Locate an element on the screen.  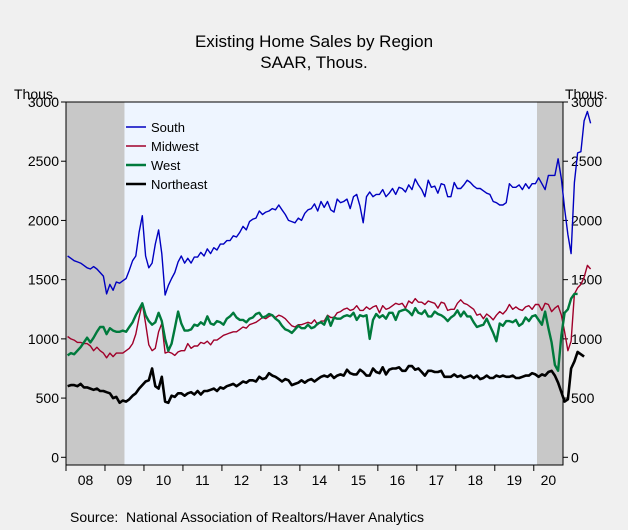
x-tick-label-11: 11 is located at coordinates (202, 480).